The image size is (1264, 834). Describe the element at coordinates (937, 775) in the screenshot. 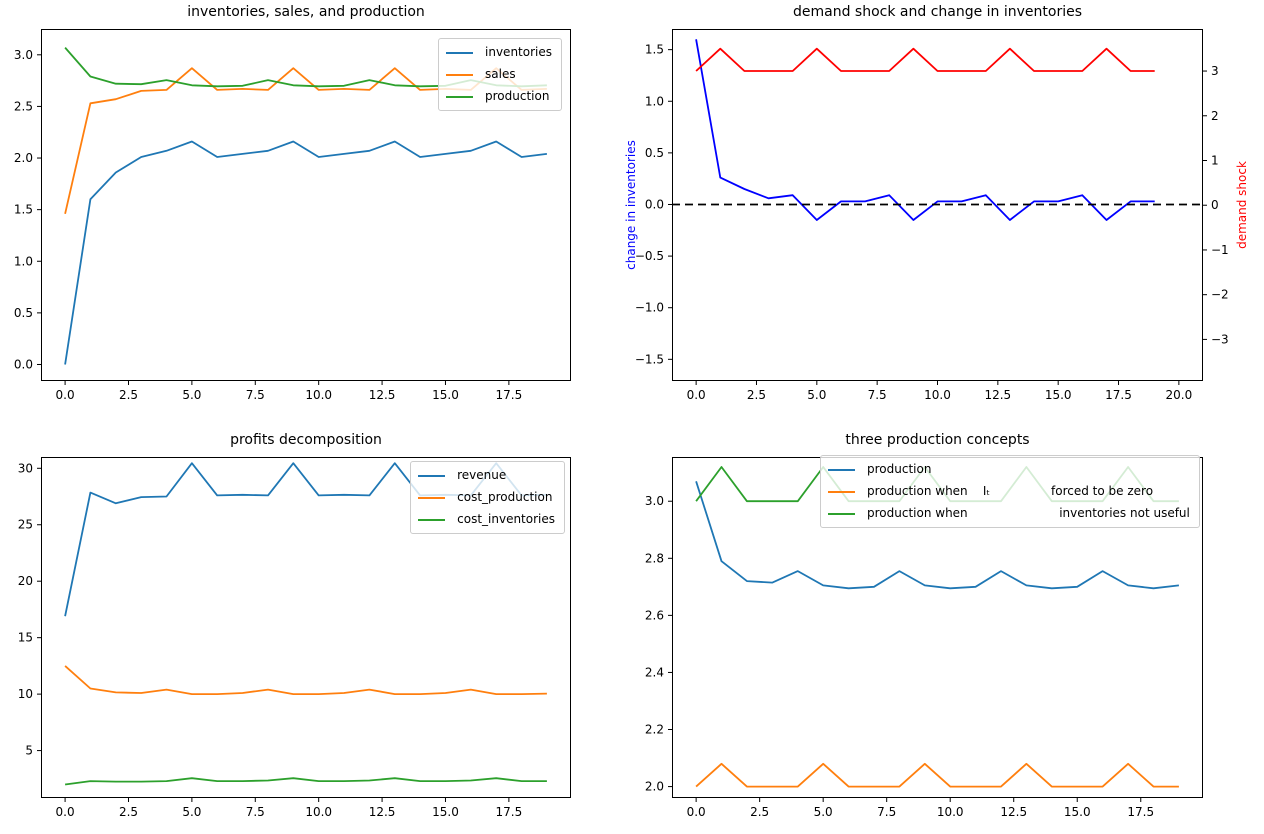

I see `series-production-when-It-forced-to-be-zero` at that location.